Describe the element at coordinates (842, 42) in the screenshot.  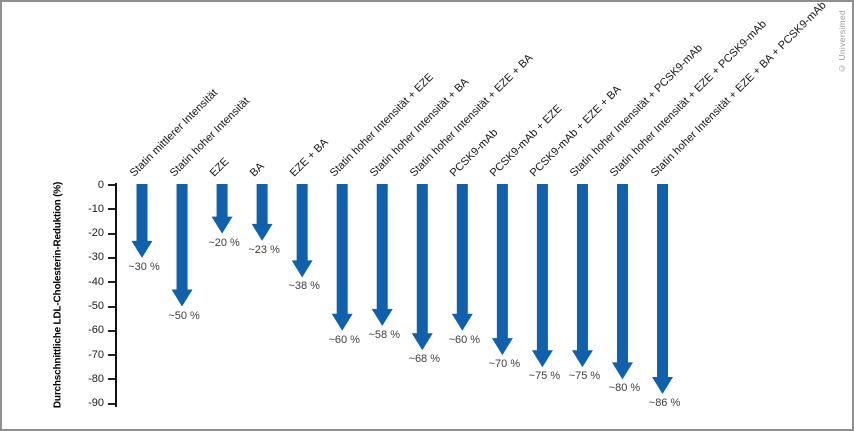
I see `copyright-credit: © Universimed` at that location.